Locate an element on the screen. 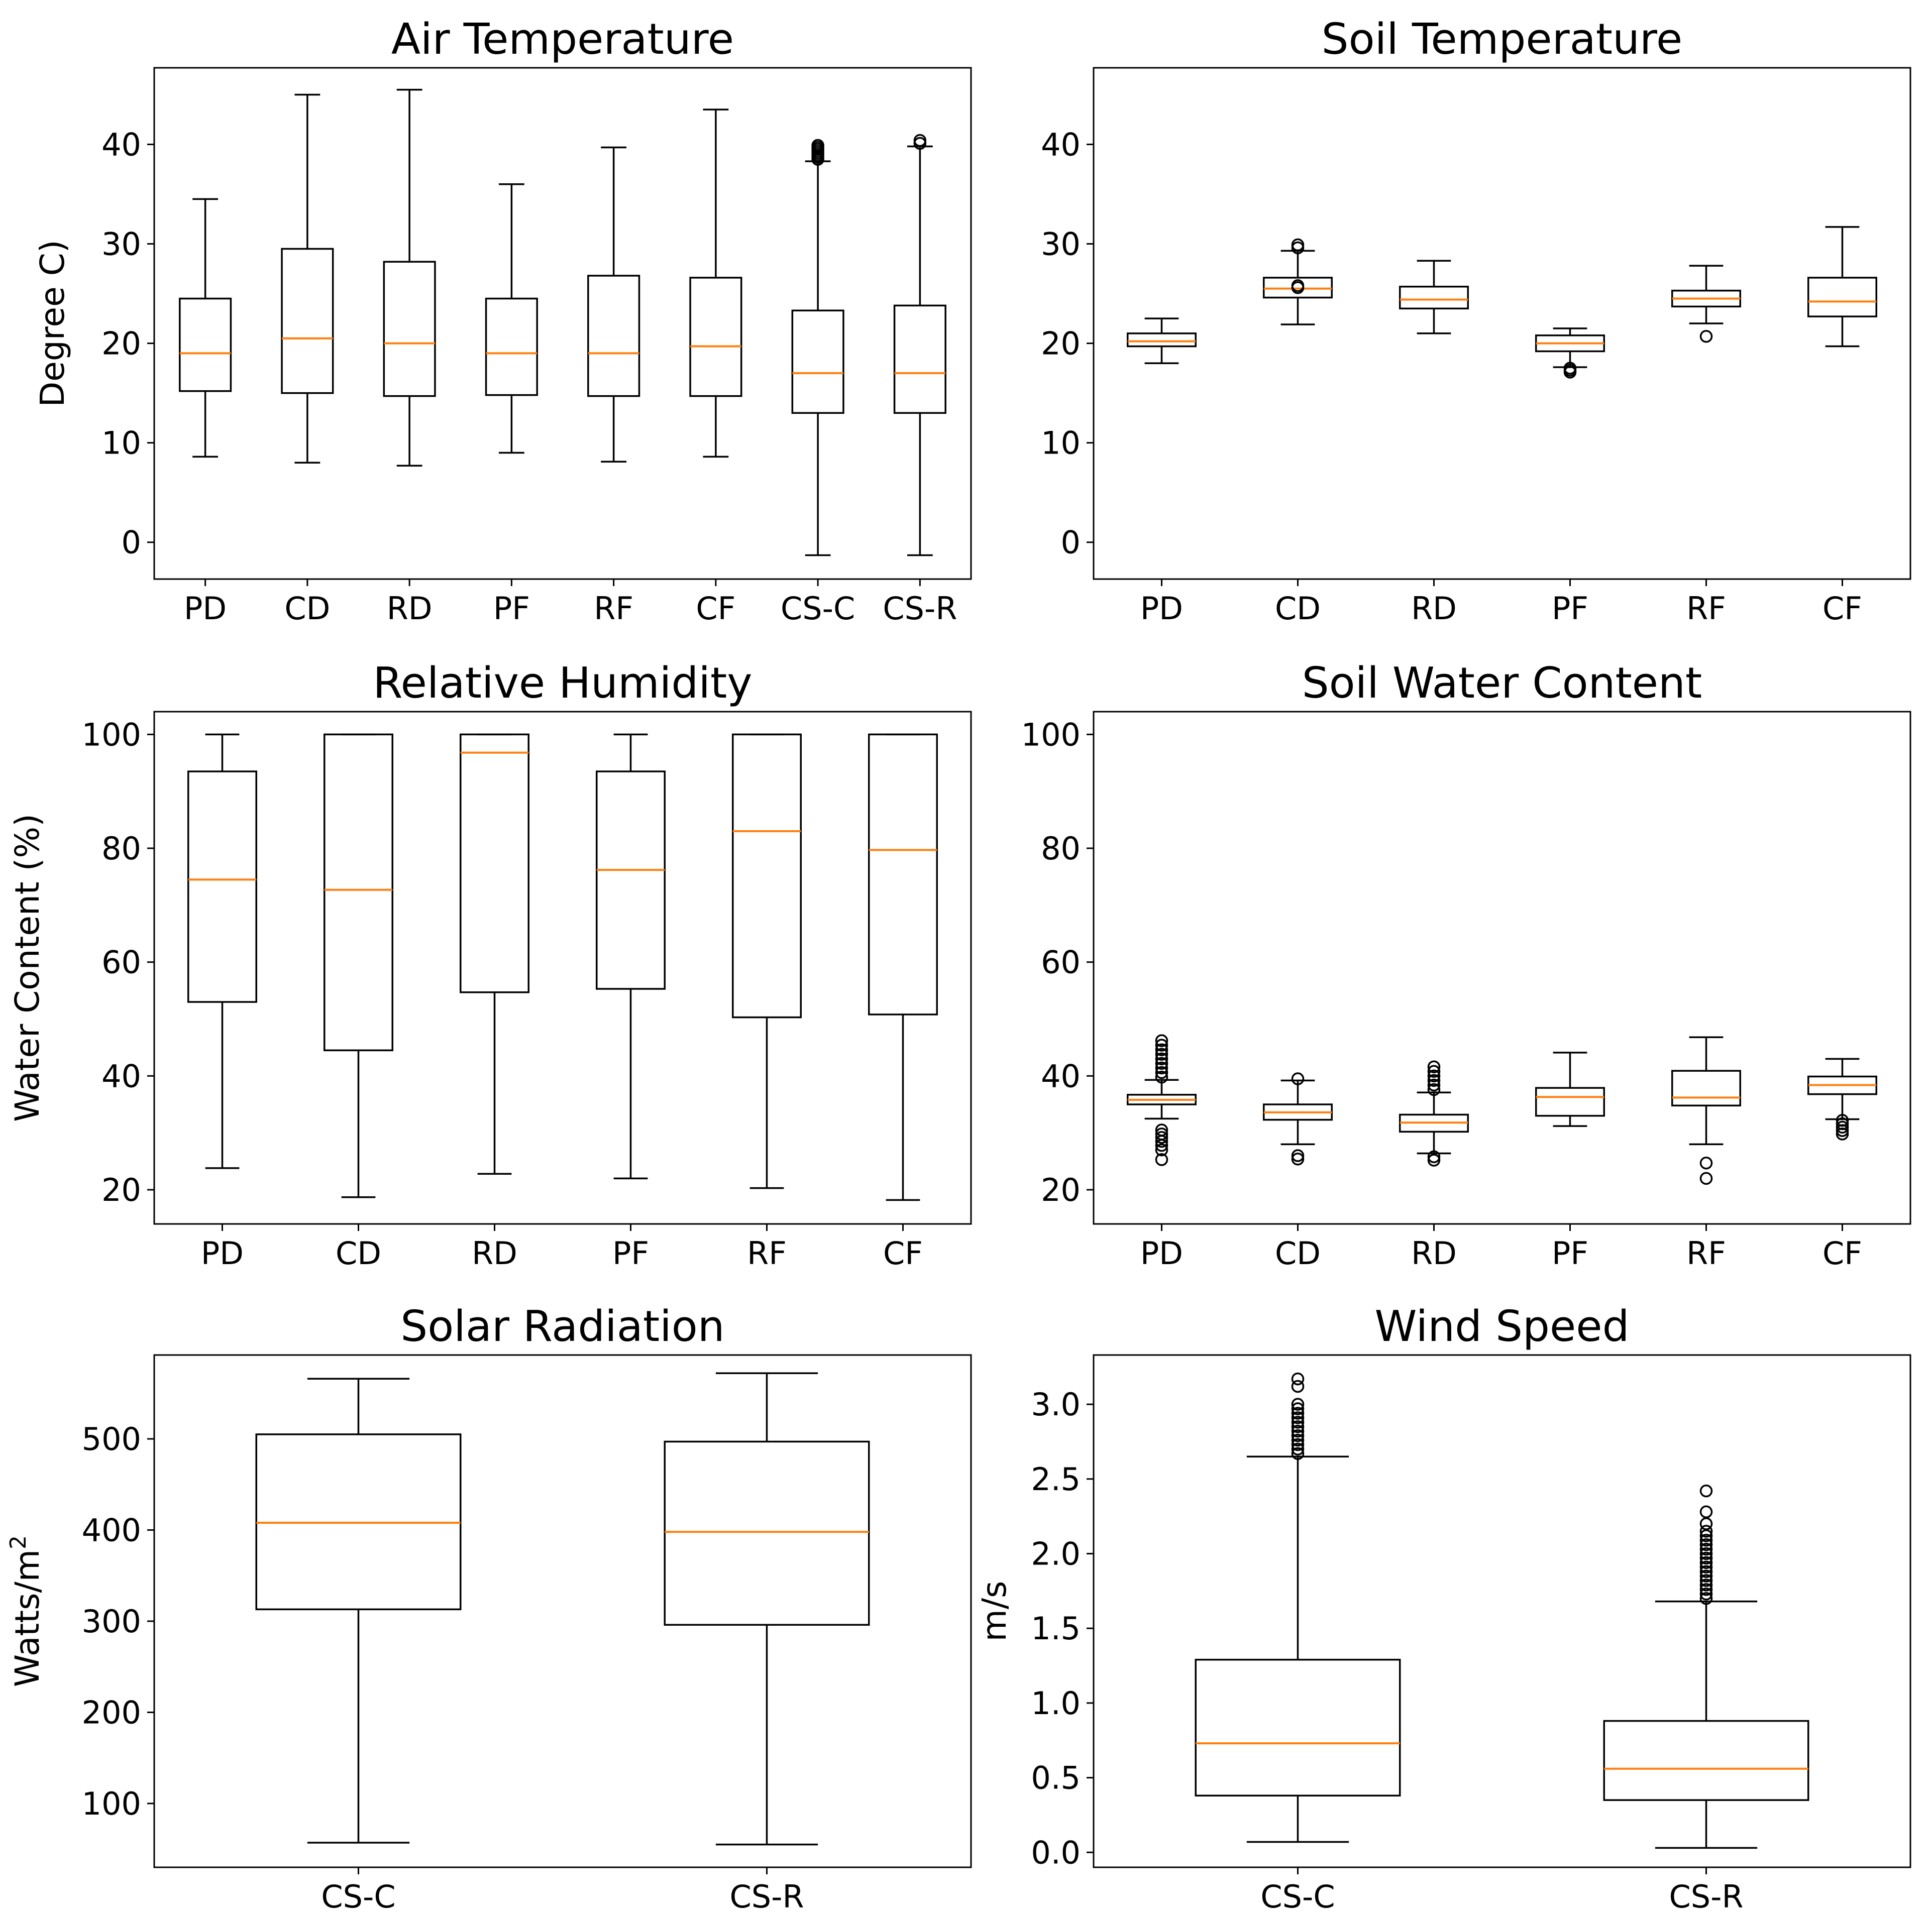 The height and width of the screenshot is (1914, 1932). soil-temperature-ytick-label: 30 is located at coordinates (1061, 245).